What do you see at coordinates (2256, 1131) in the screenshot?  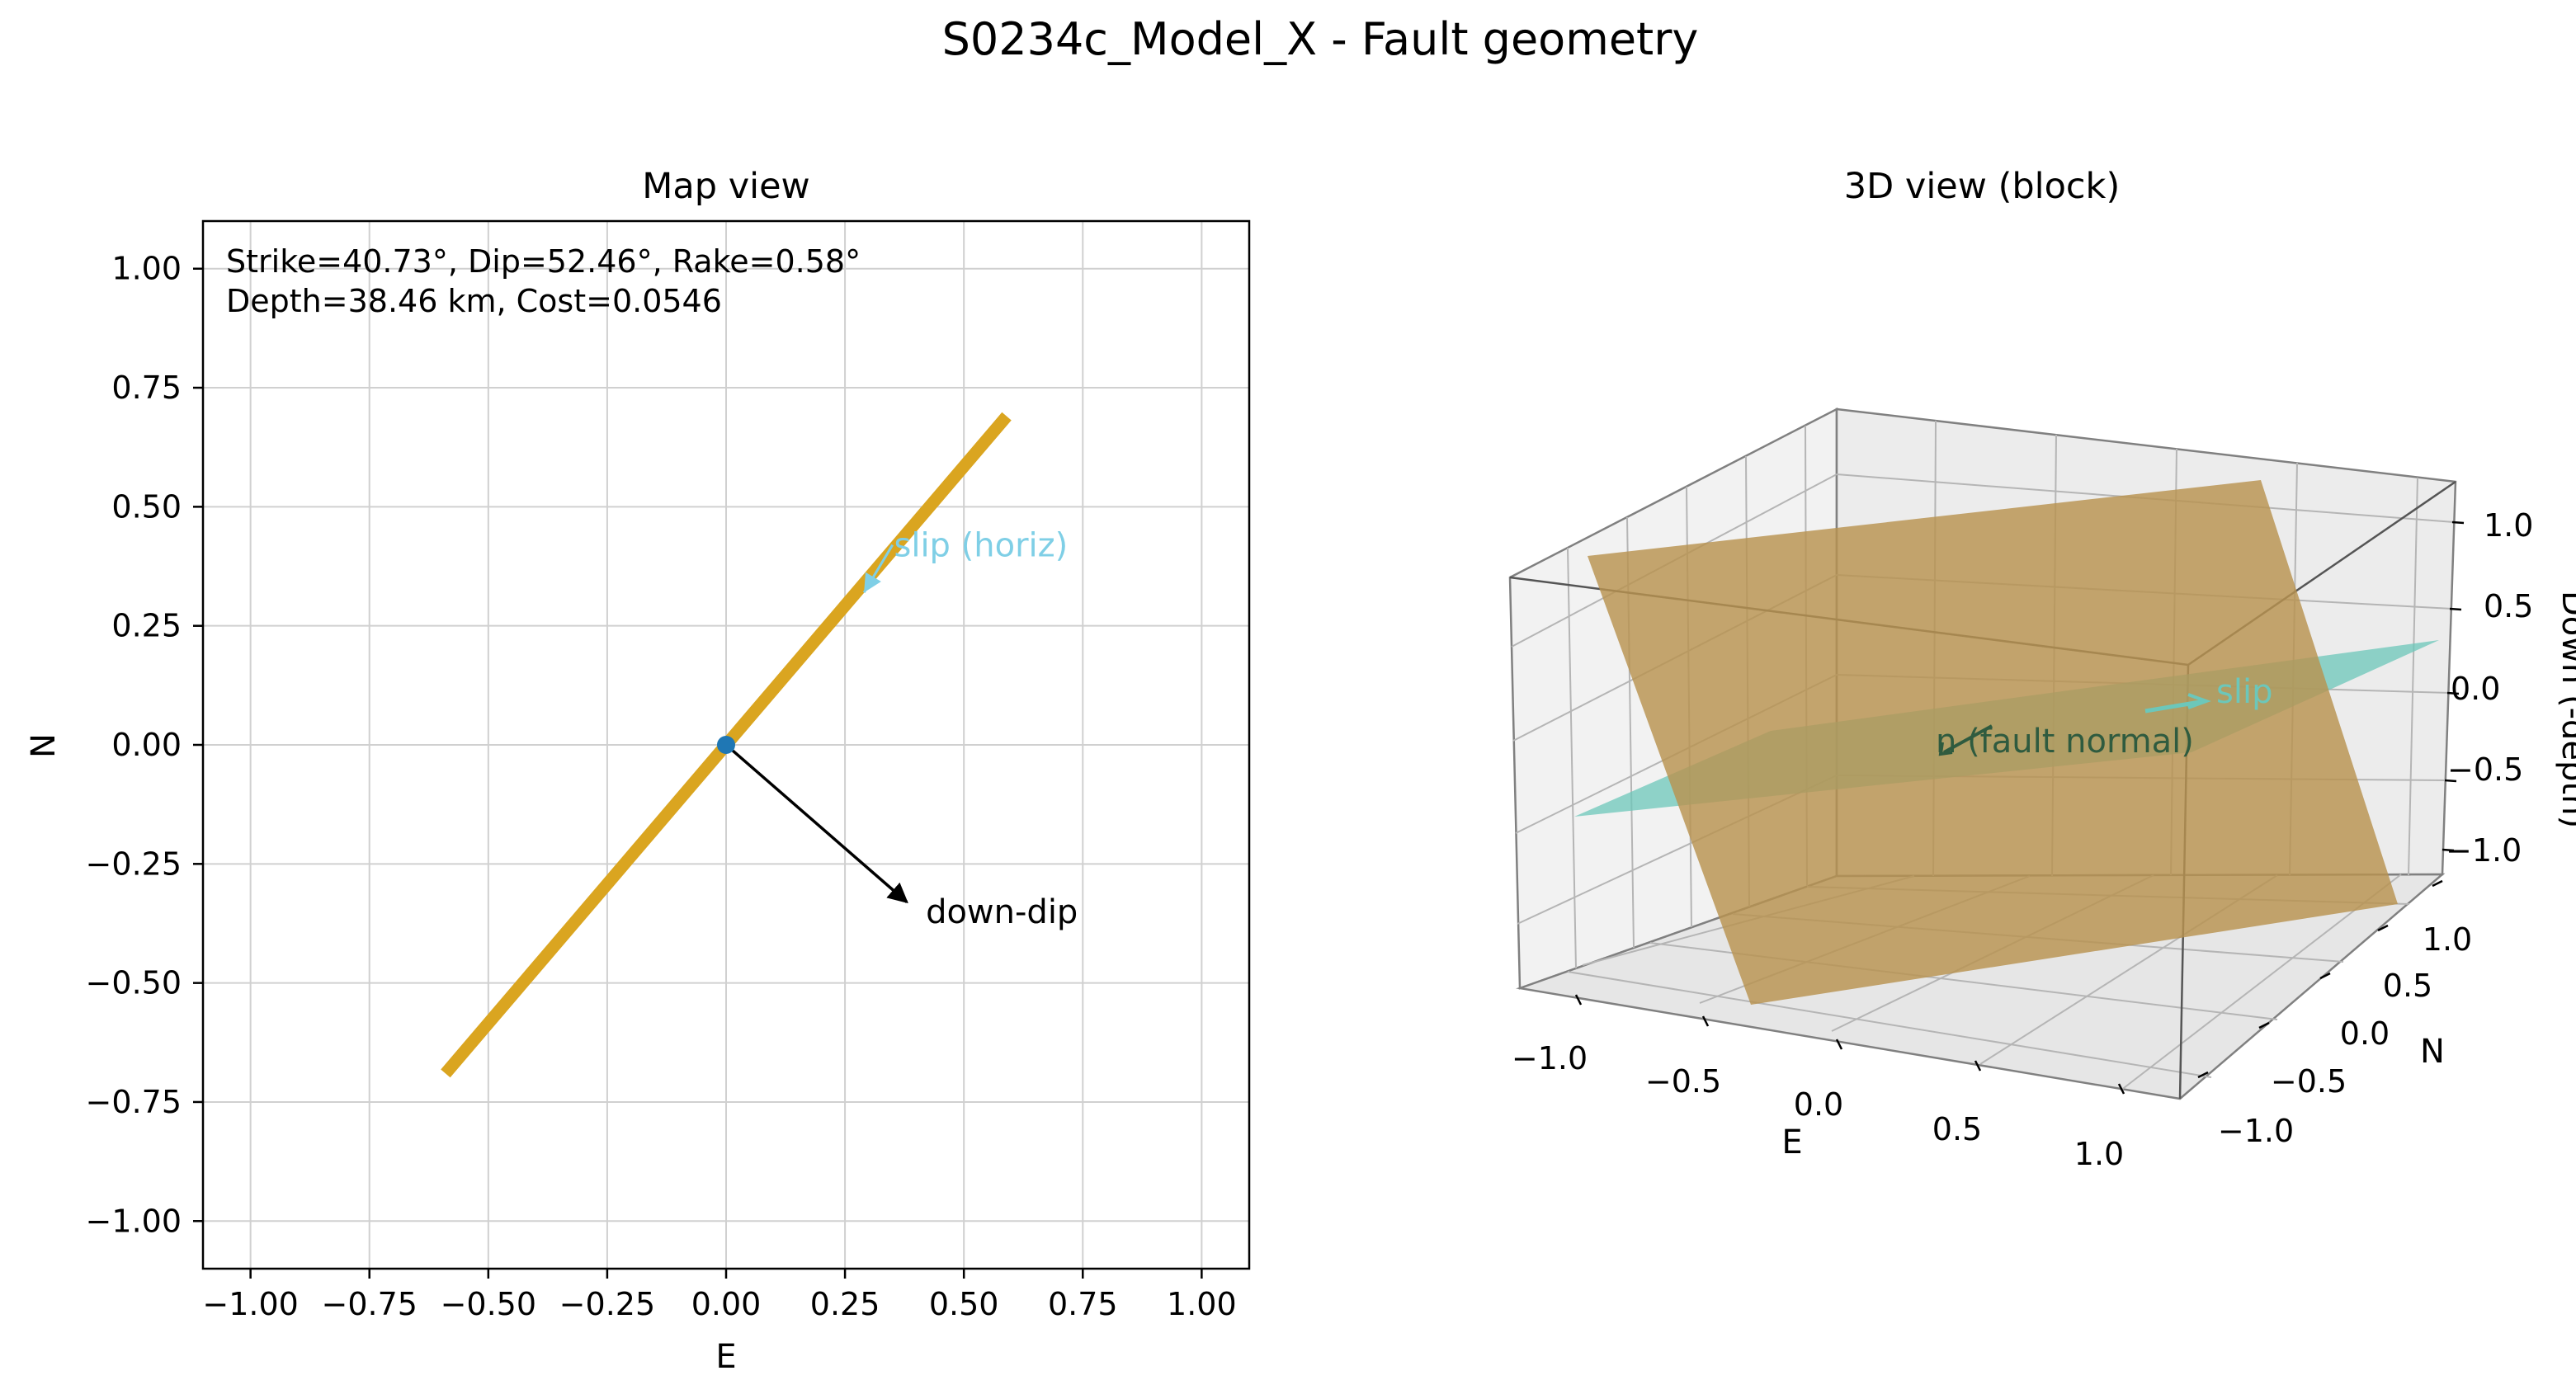 I see `block-y-tick: −1.0` at bounding box center [2256, 1131].